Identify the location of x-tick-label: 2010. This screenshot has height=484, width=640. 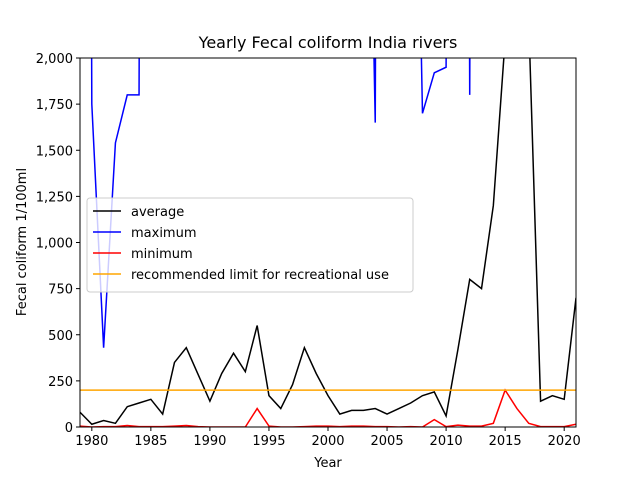
(446, 441).